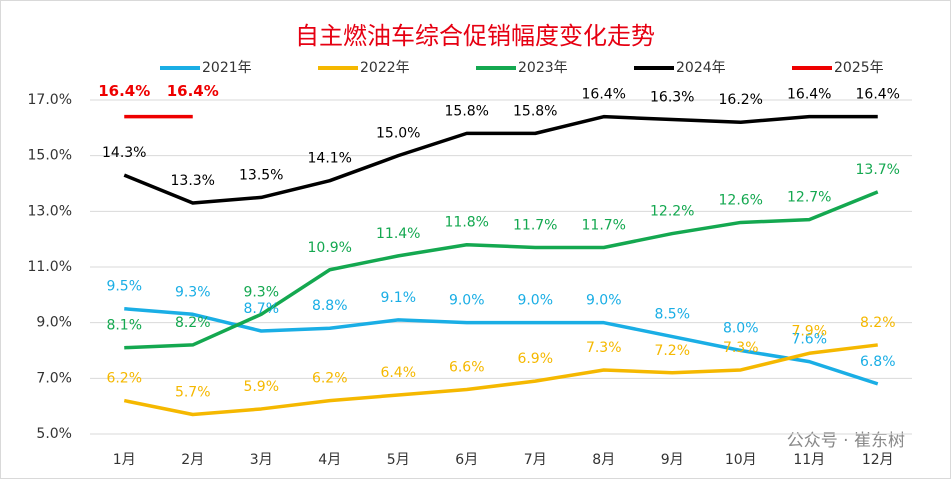 The image size is (951, 479). What do you see at coordinates (672, 97) in the screenshot?
I see `data-label: 16.3%` at bounding box center [672, 97].